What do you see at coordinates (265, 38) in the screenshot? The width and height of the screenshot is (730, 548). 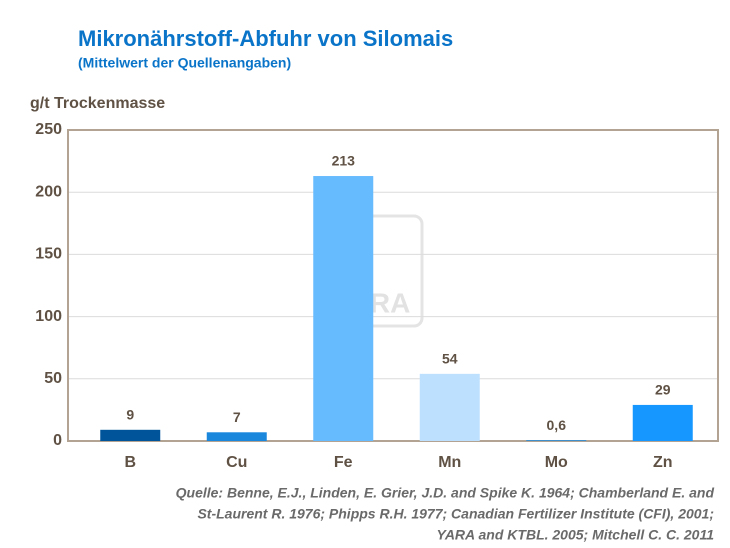 I see `chart-title: Mikronährstoff-Abfuhr von Silomais` at bounding box center [265, 38].